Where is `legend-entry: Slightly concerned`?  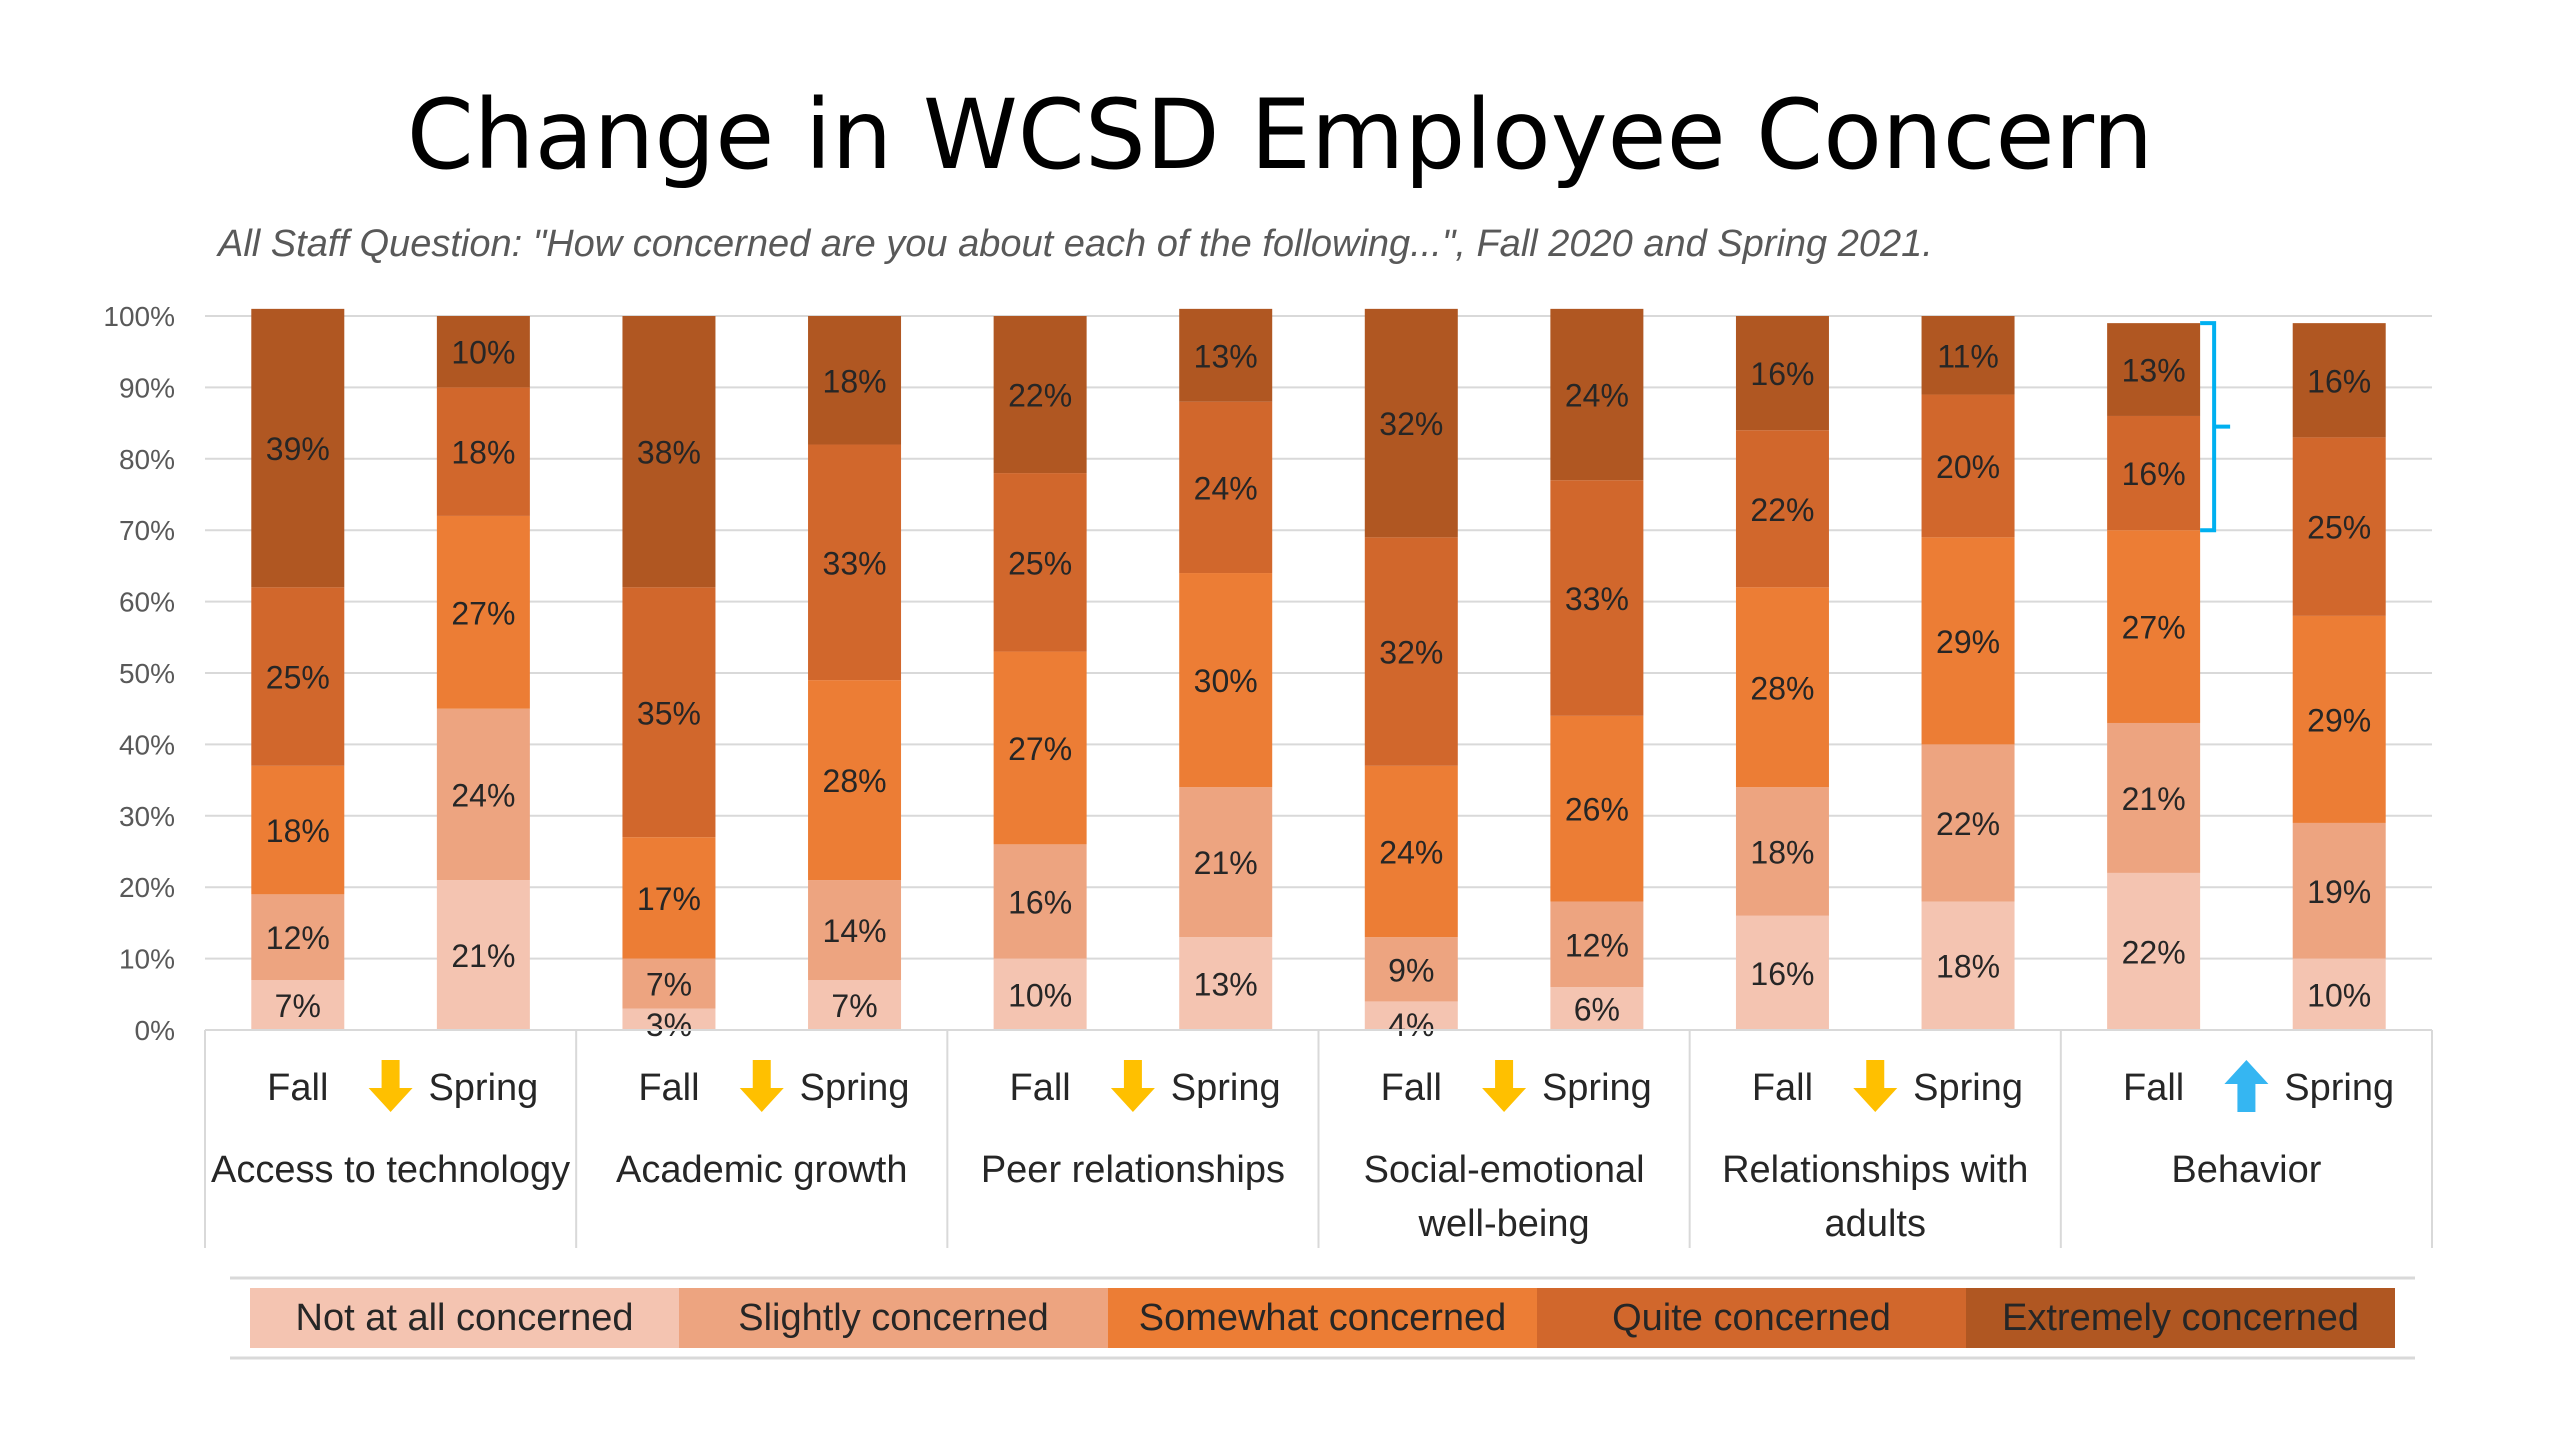 legend-entry: Slightly concerned is located at coordinates (893, 1318).